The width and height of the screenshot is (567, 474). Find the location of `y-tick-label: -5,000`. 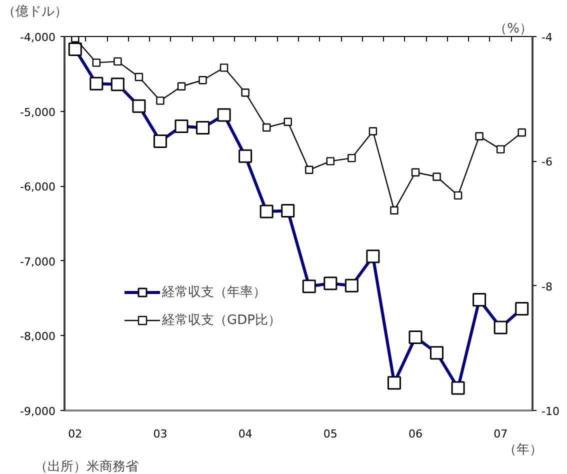

y-tick-label: -5,000 is located at coordinates (38, 112).